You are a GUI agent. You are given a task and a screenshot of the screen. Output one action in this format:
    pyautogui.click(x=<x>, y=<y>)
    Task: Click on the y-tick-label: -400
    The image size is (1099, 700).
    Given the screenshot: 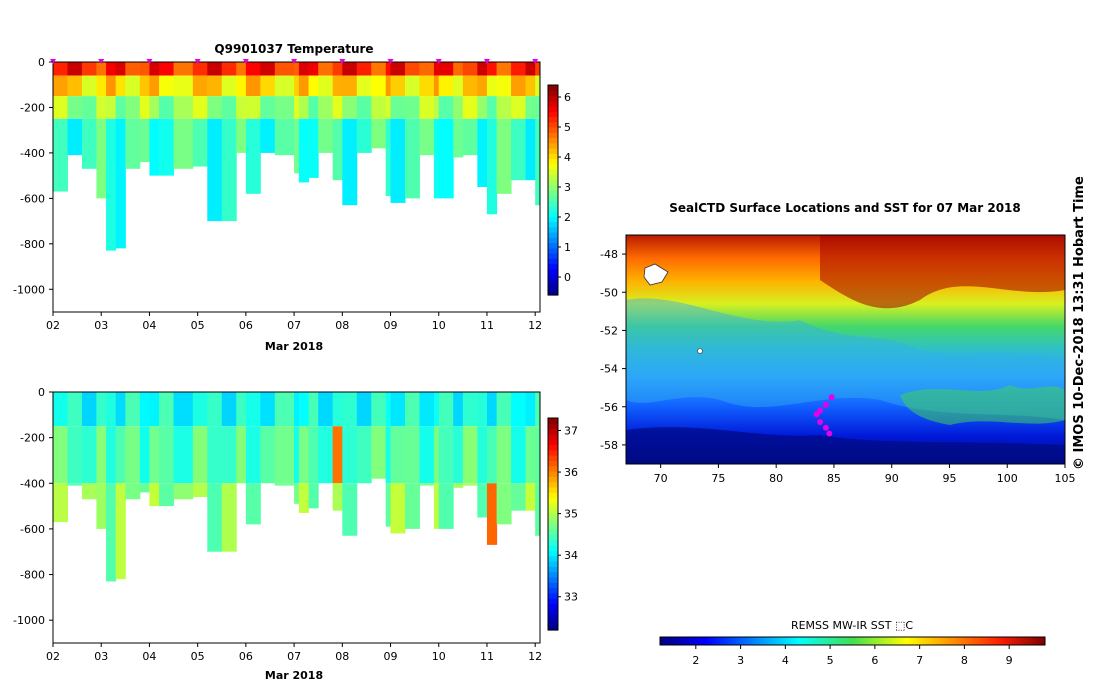 What is the action you would take?
    pyautogui.click(x=32, y=483)
    